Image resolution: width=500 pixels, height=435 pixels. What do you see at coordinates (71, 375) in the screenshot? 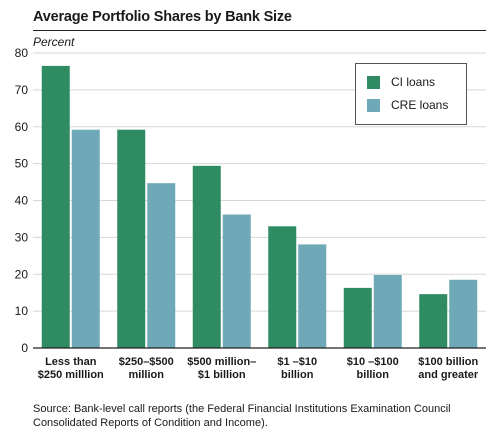
I see `x-category-label: $250 milllion` at bounding box center [71, 375].